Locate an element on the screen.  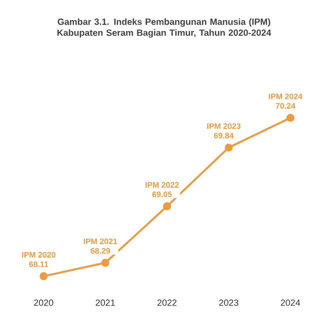
x-tick-label: 2021 is located at coordinates (105, 303).